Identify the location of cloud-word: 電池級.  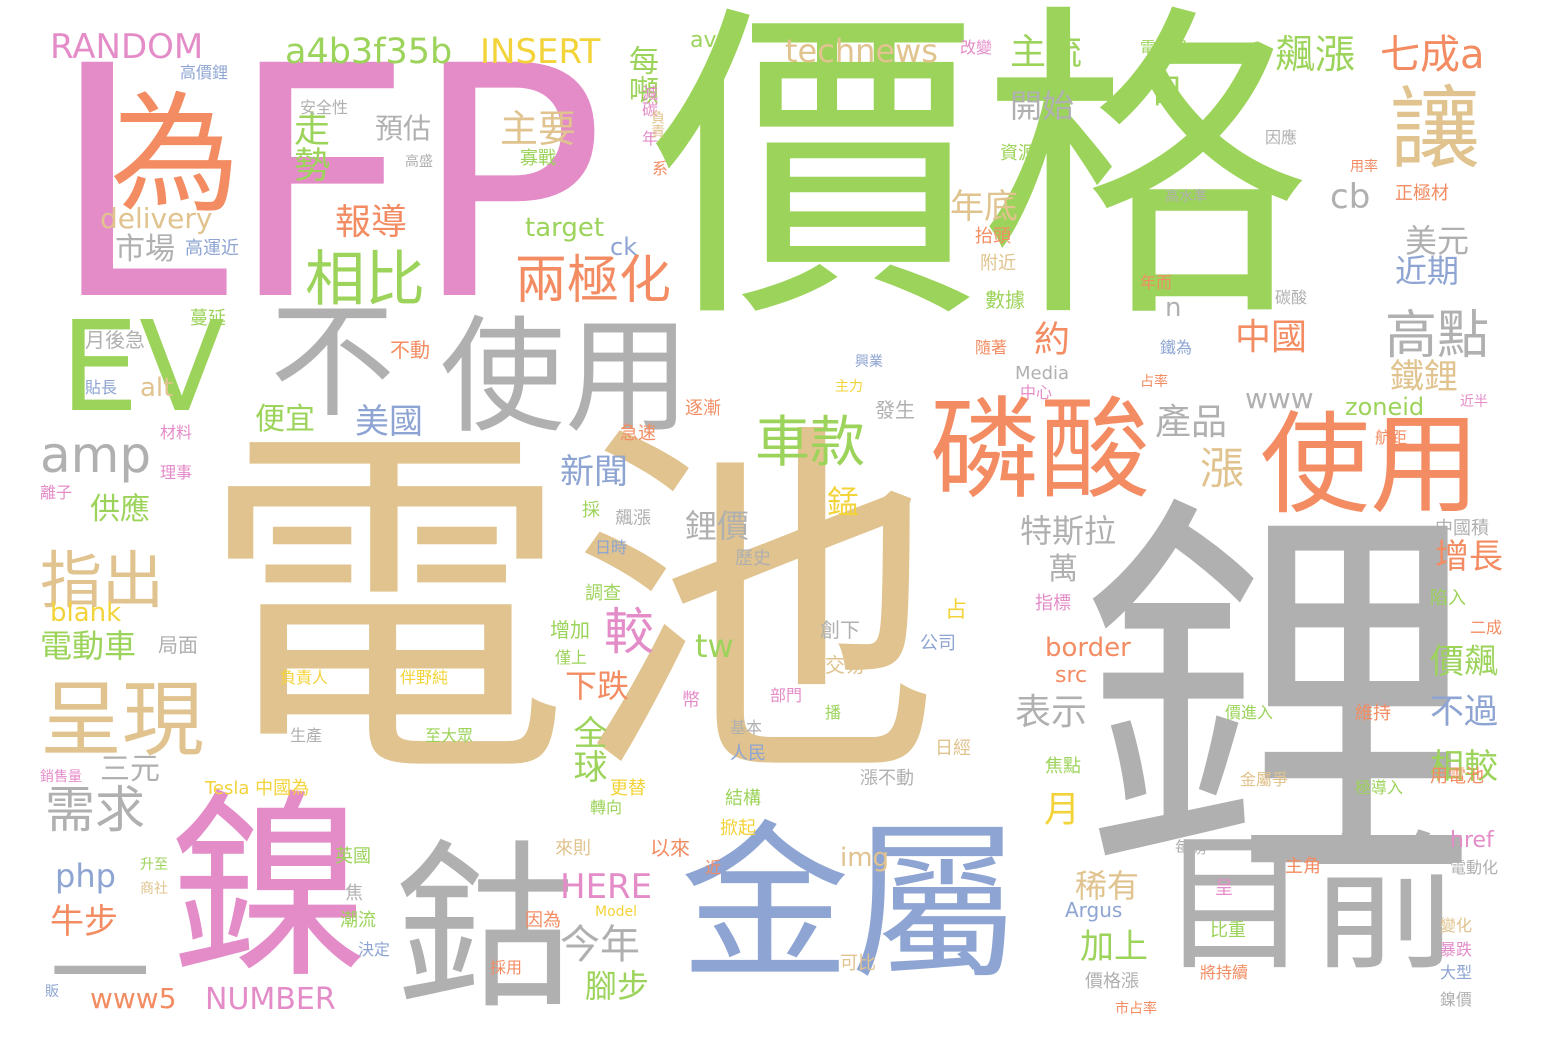
(1164, 47).